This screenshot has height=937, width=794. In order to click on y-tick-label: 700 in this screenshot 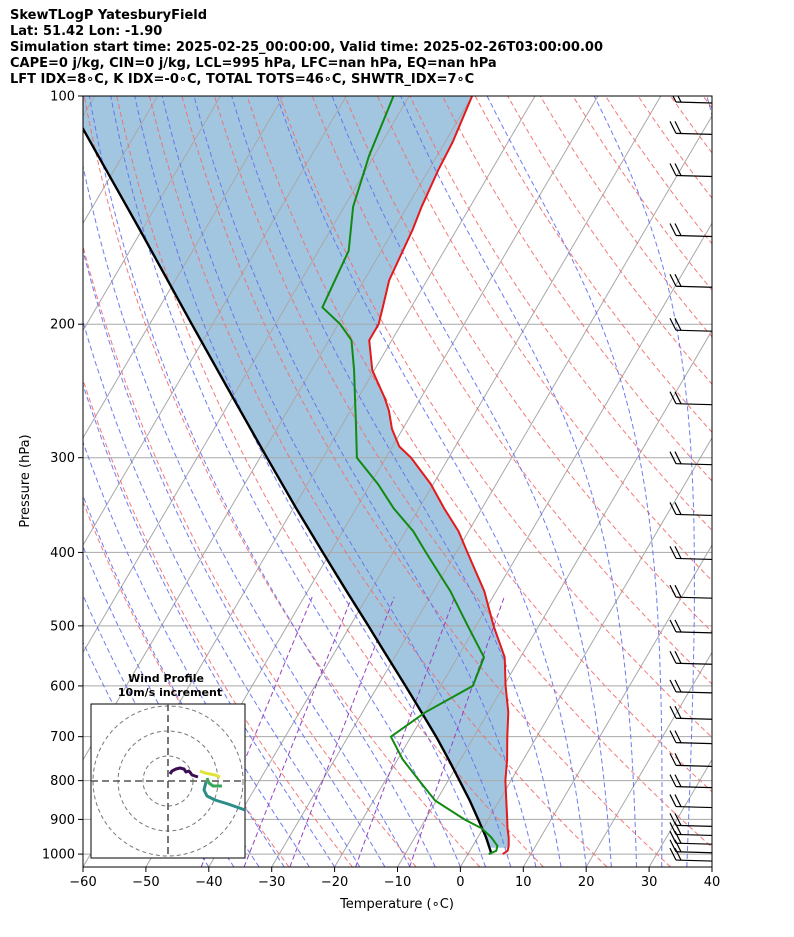, I will do `click(62, 737)`.